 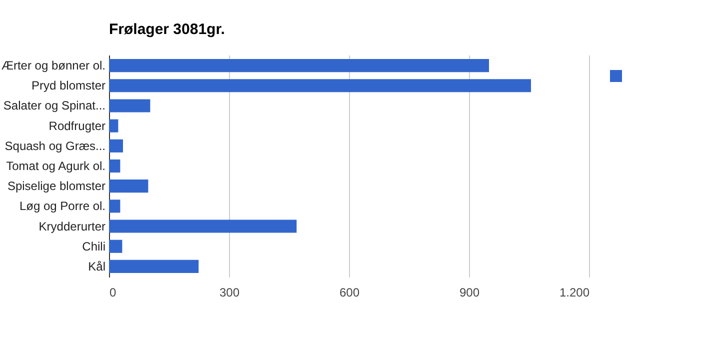 What do you see at coordinates (68, 85) in the screenshot?
I see `y-tick-label: Pryd blomster` at bounding box center [68, 85].